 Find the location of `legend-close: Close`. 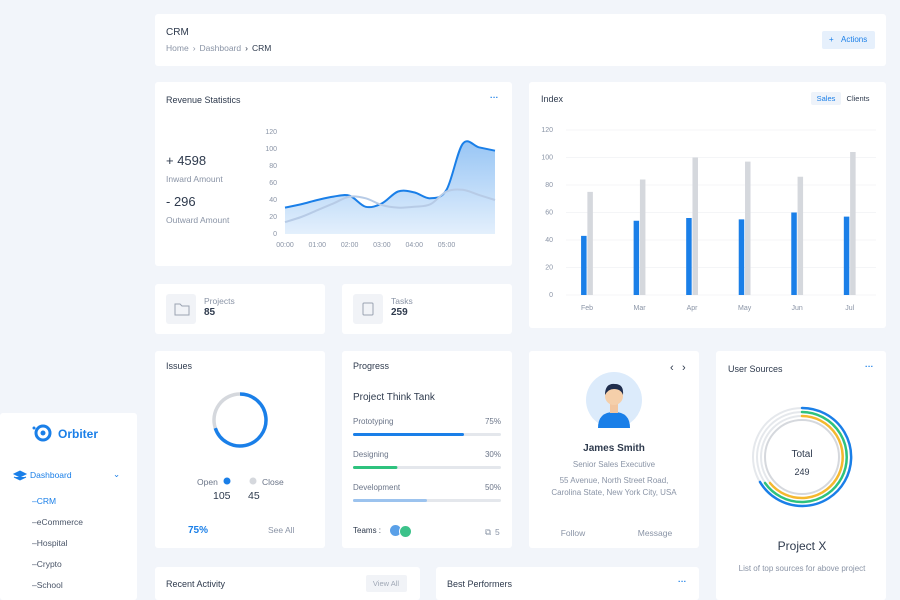

legend-close: Close is located at coordinates (273, 482).